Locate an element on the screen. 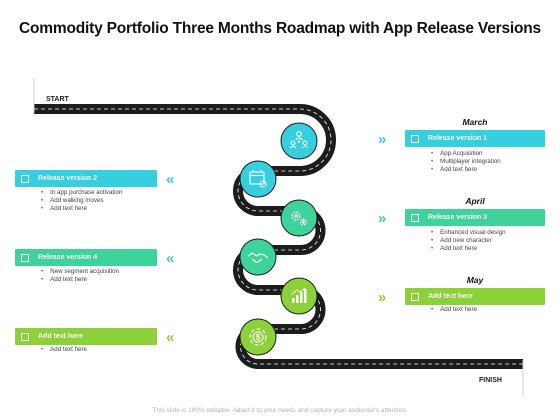  month-label-march: March is located at coordinates (475, 122).